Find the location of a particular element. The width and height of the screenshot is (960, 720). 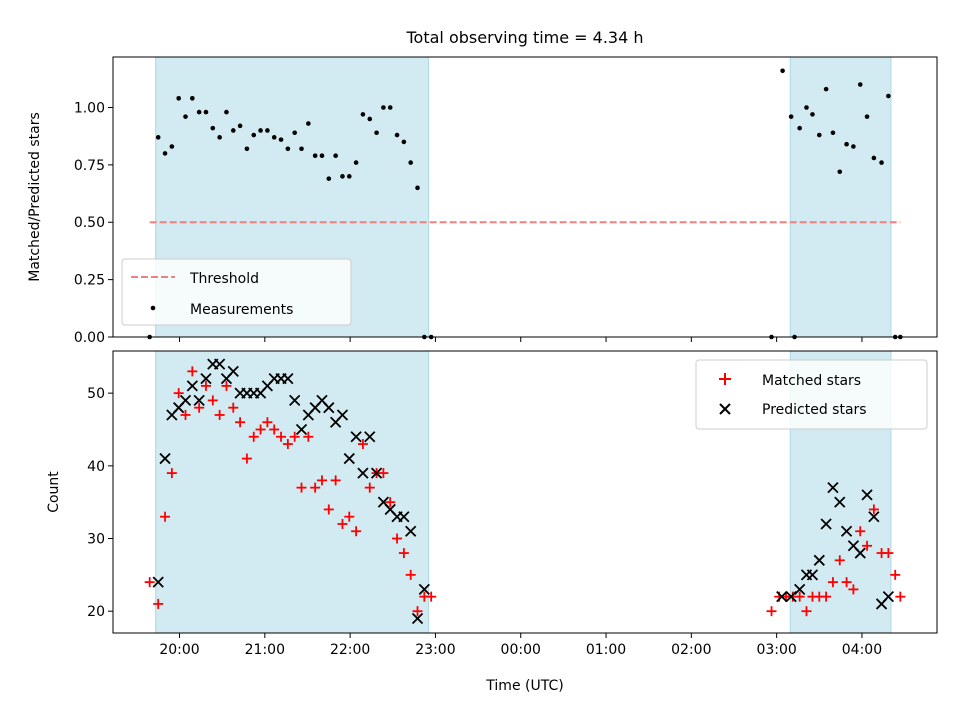

y-tick-label-0-2: 0.50 is located at coordinates (89, 223).